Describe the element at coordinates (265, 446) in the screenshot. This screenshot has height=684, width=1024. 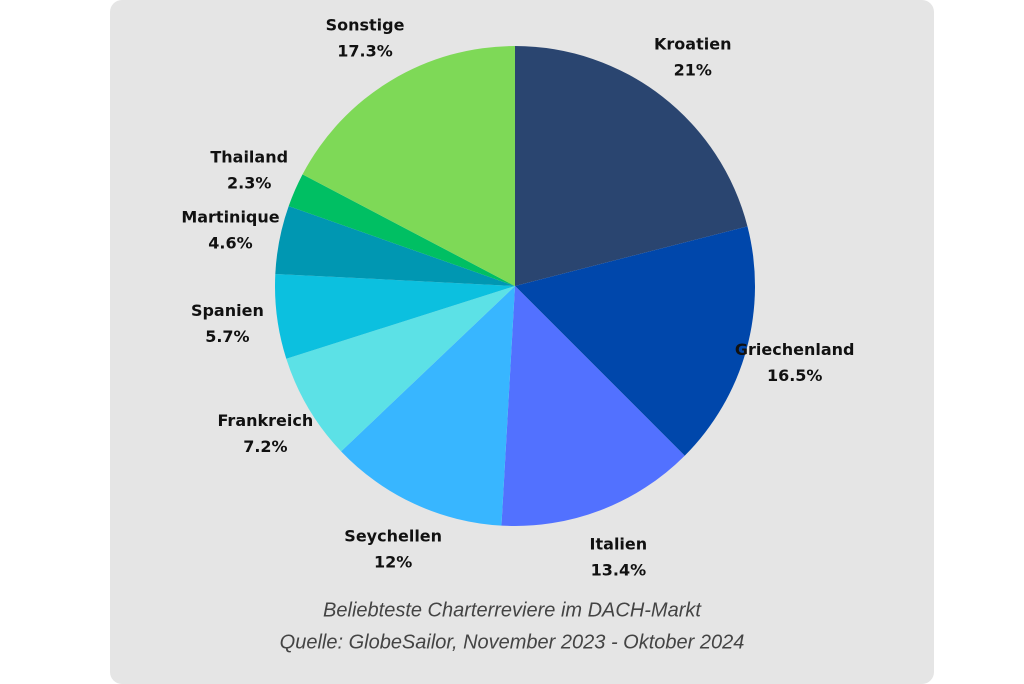
I see `slice-value-label: 7.2%` at that location.